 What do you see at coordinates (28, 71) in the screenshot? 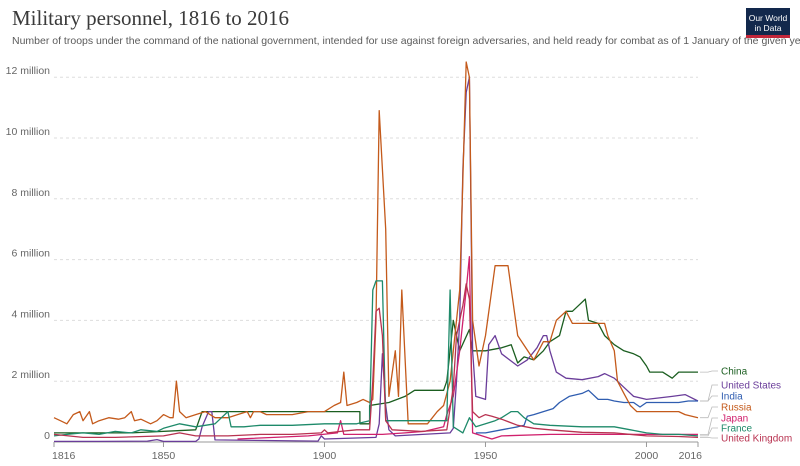
I see `y-tick-label: 12 million` at bounding box center [28, 71].